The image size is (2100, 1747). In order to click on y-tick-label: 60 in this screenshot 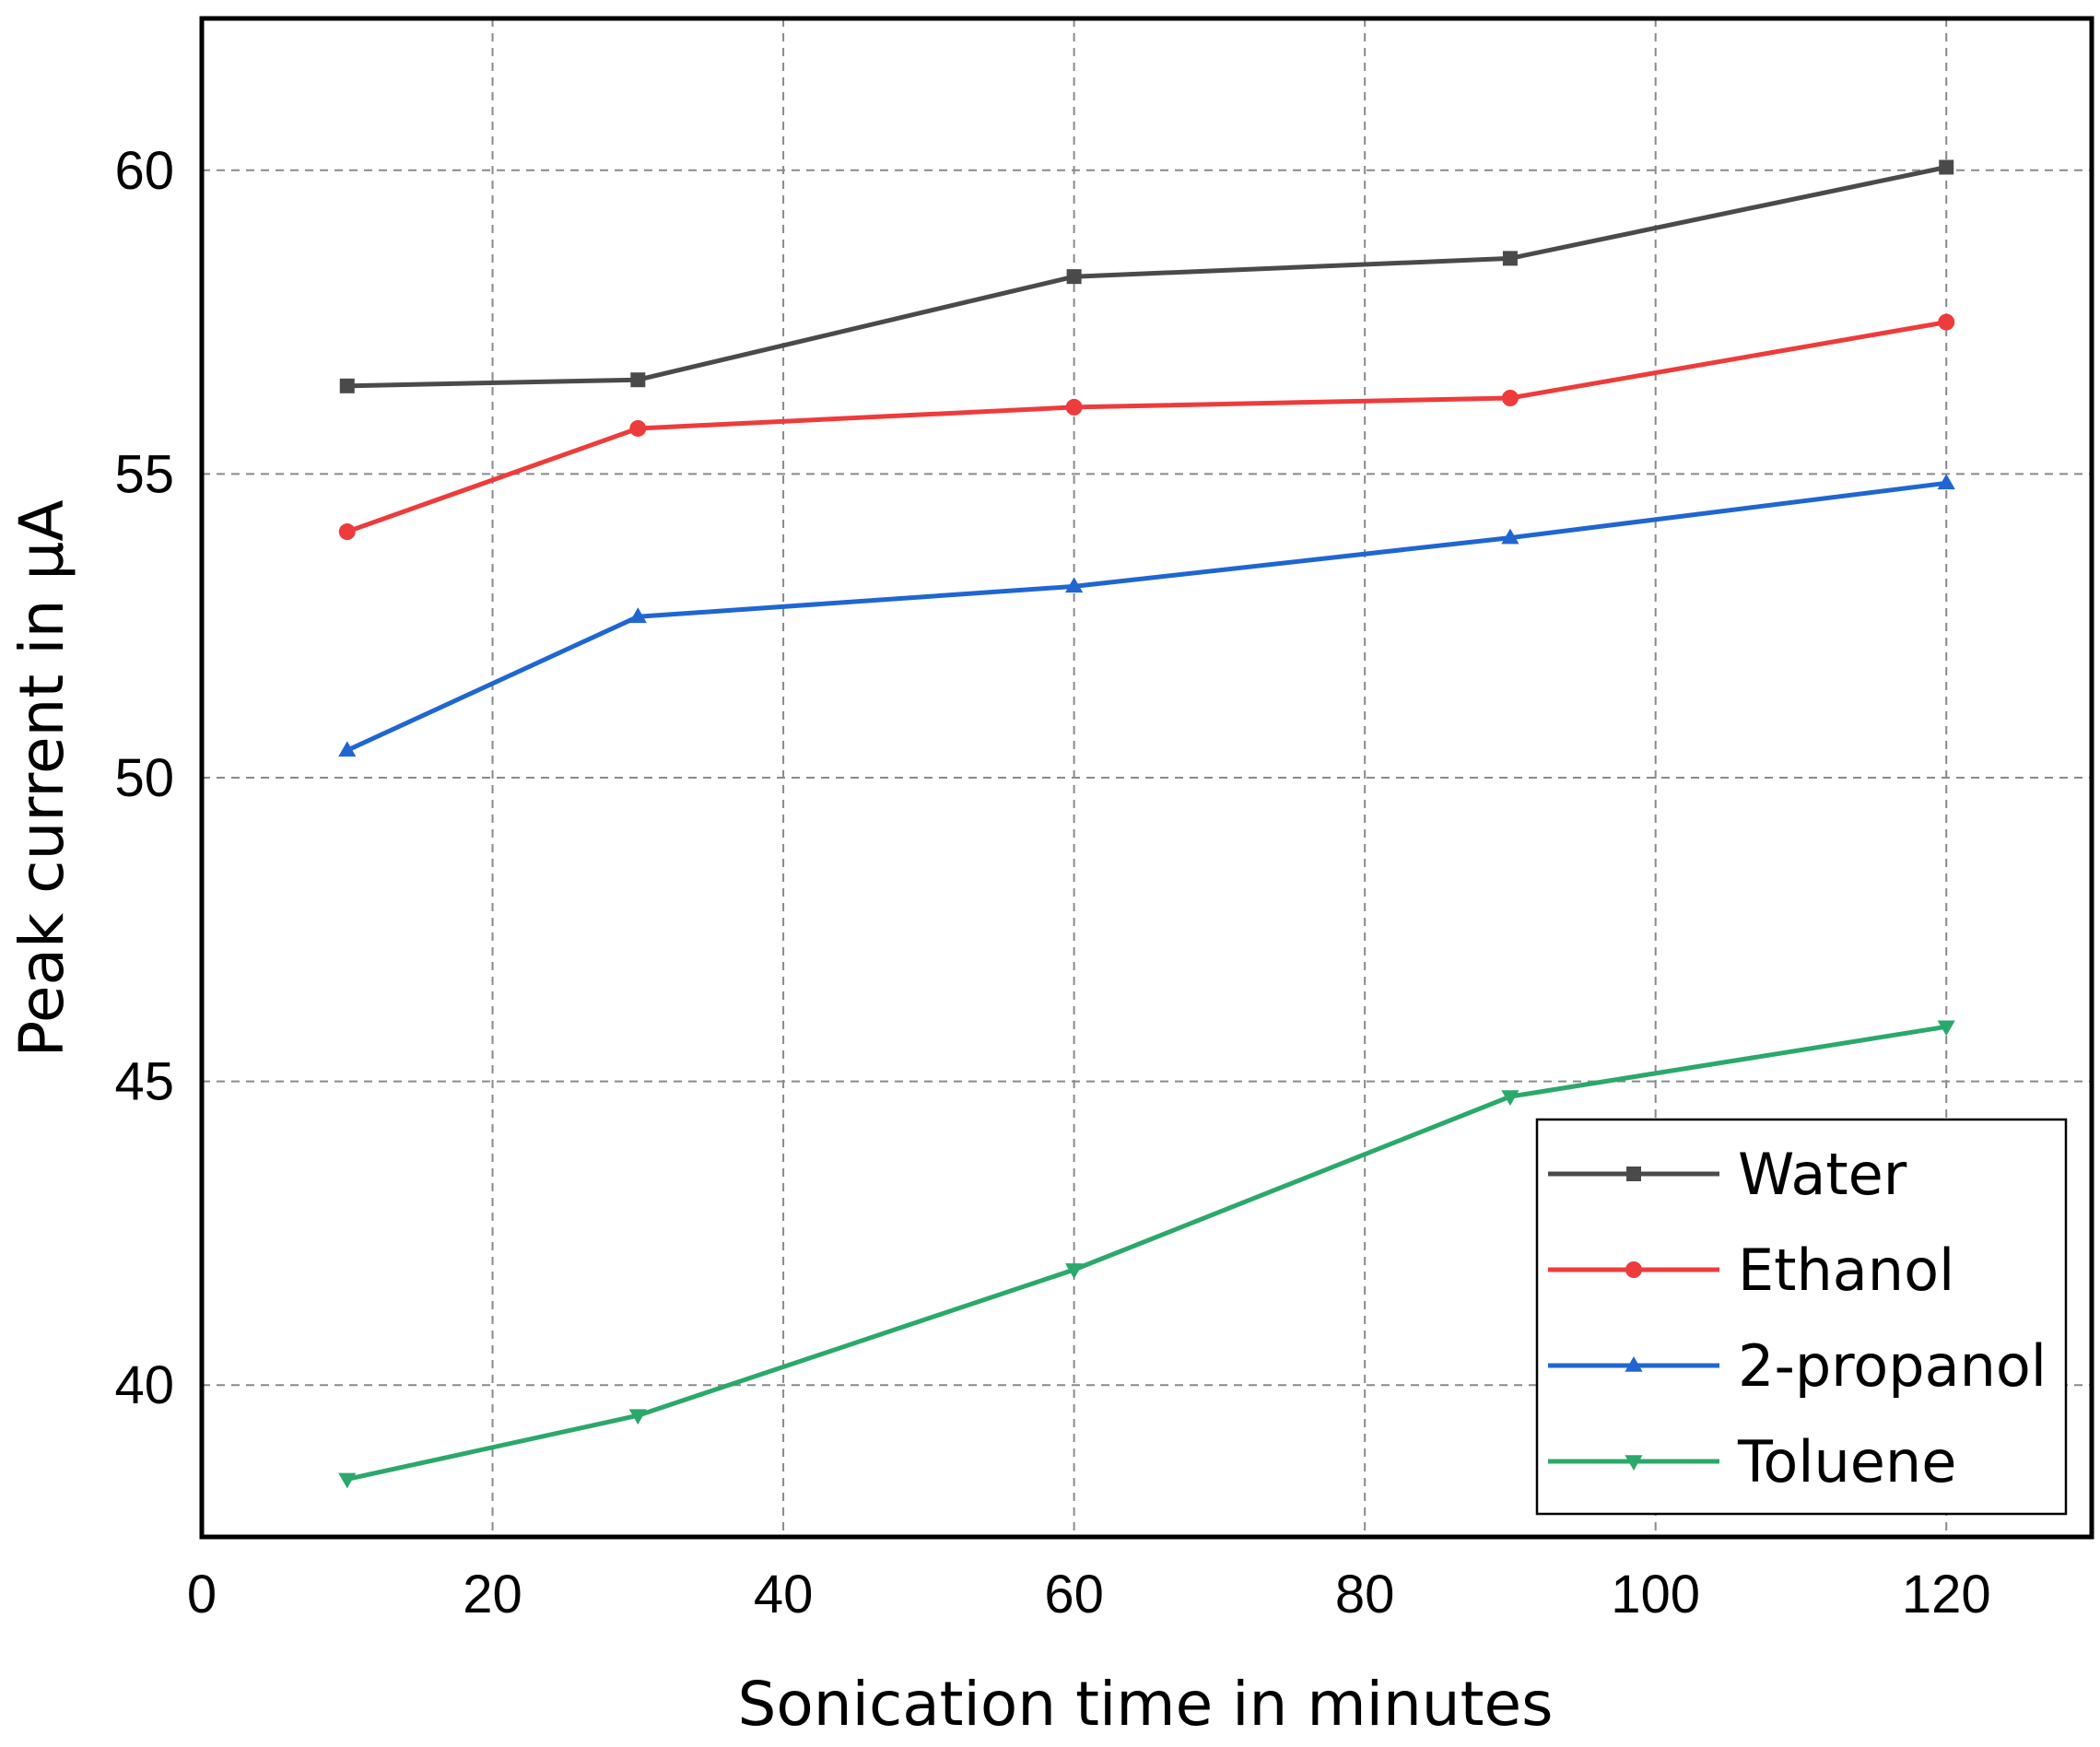, I will do `click(144, 171)`.